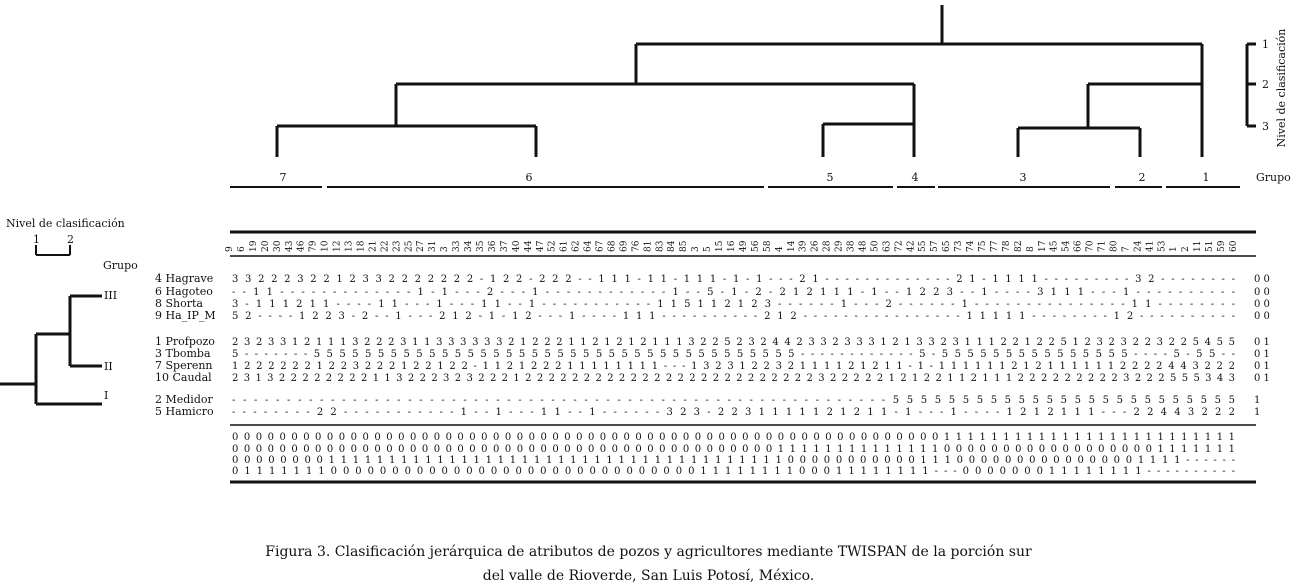 The image size is (1297, 588). Describe the element at coordinates (373, 246) in the screenshot. I see `sample-number: 21` at that location.